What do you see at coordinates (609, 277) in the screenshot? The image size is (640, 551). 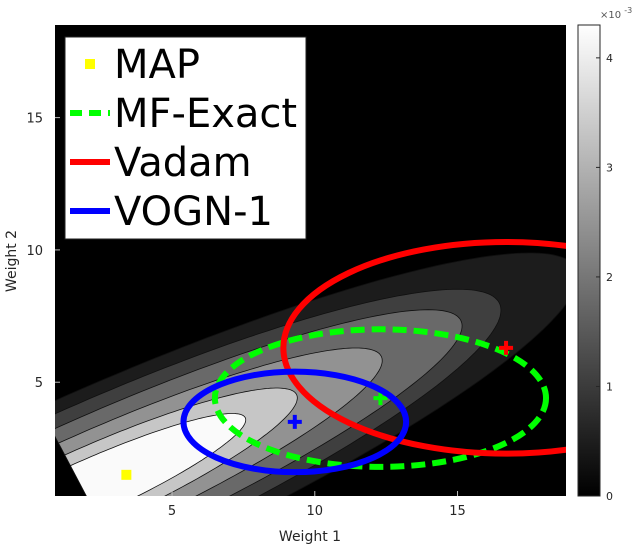 I see `colorbar-tick-label-2: 2` at bounding box center [609, 277].